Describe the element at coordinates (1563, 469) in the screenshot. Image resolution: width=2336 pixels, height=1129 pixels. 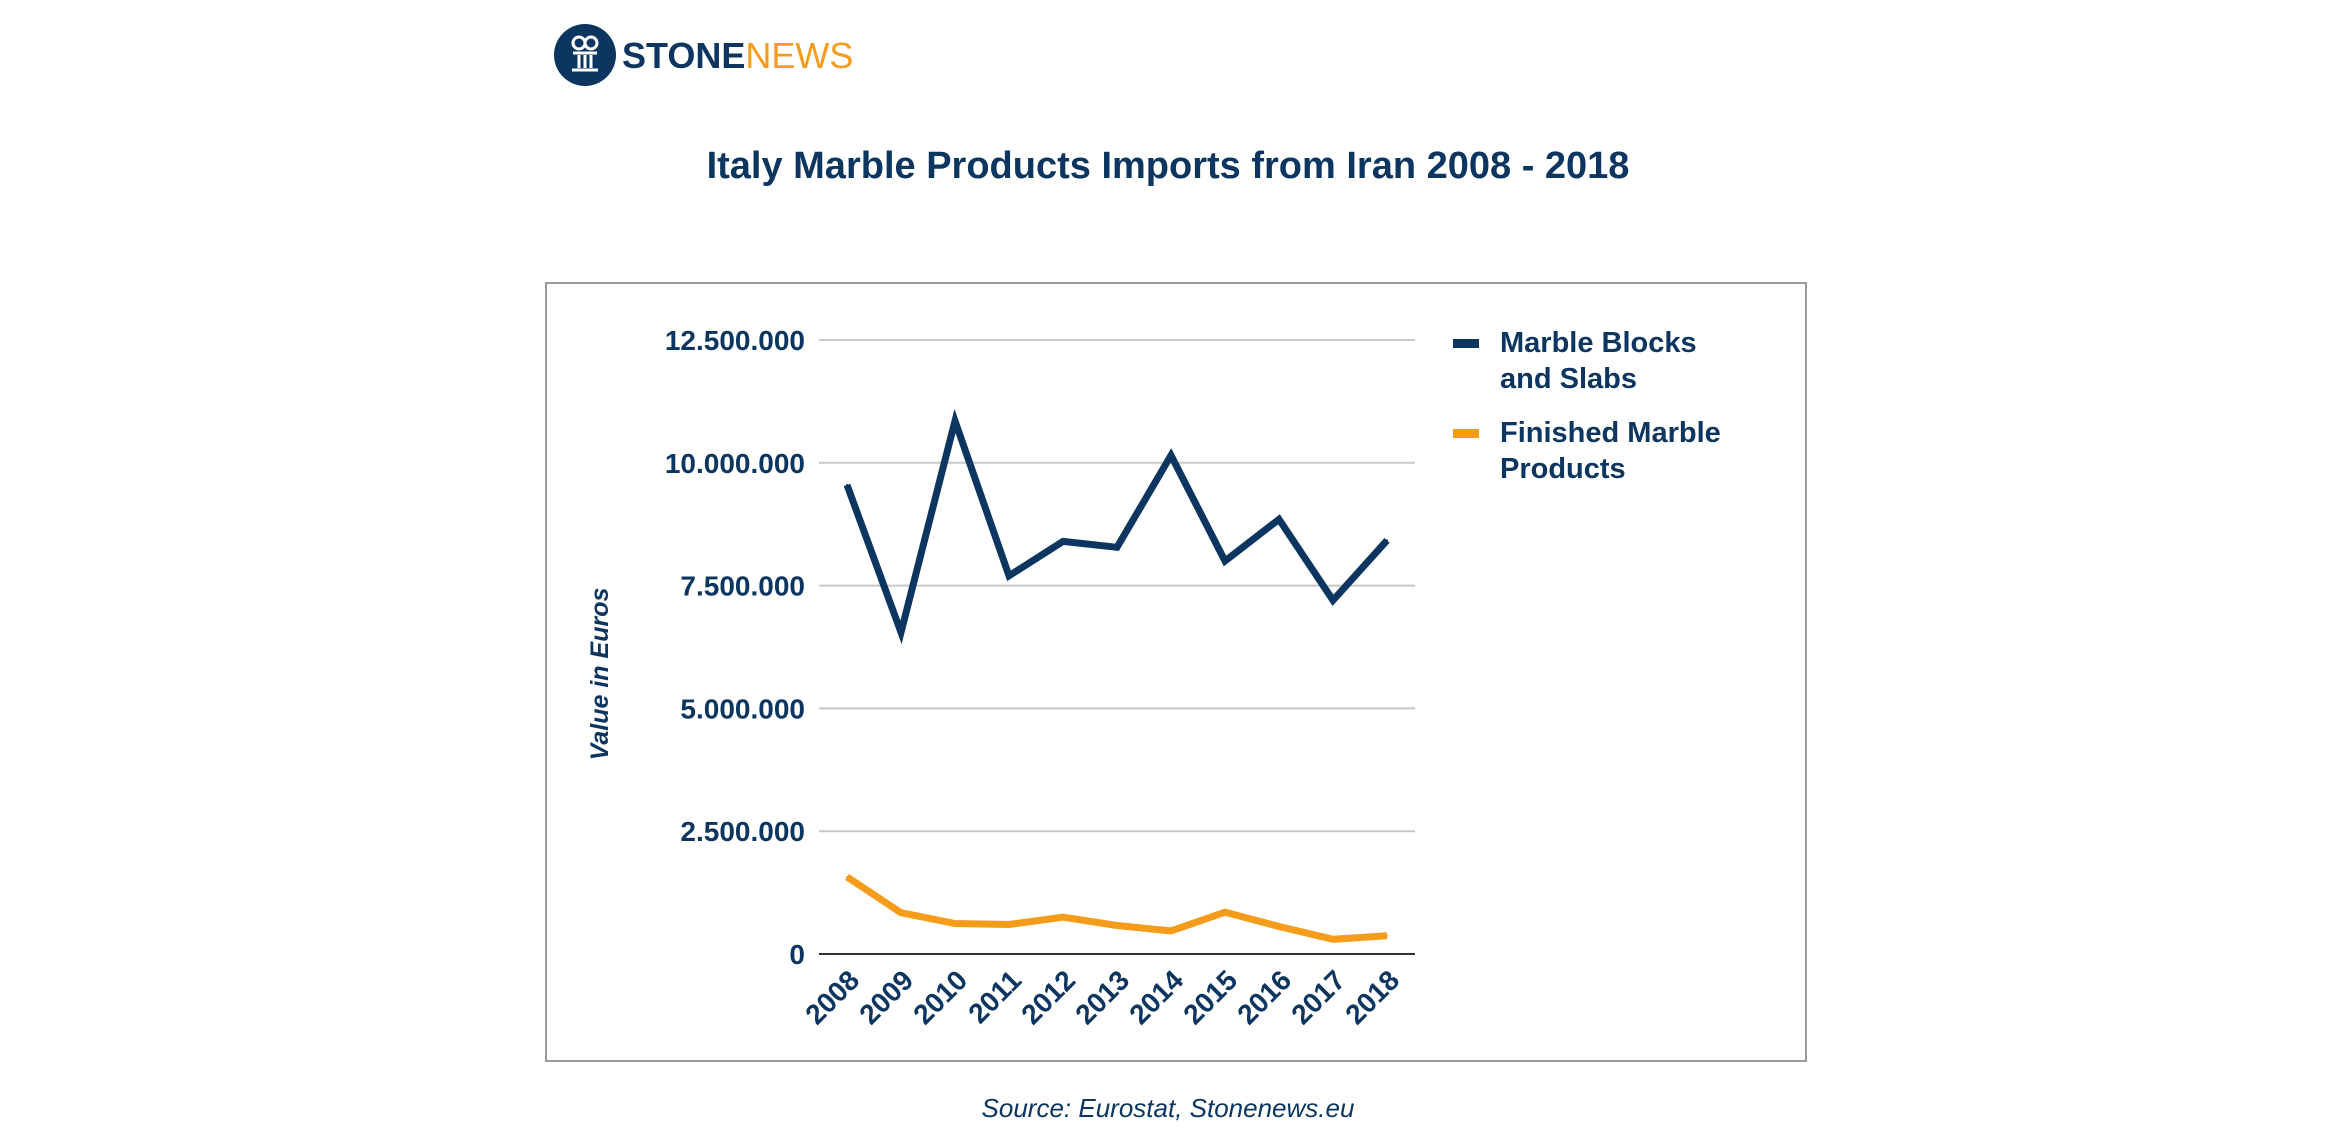
I see `legend-label: Products` at that location.